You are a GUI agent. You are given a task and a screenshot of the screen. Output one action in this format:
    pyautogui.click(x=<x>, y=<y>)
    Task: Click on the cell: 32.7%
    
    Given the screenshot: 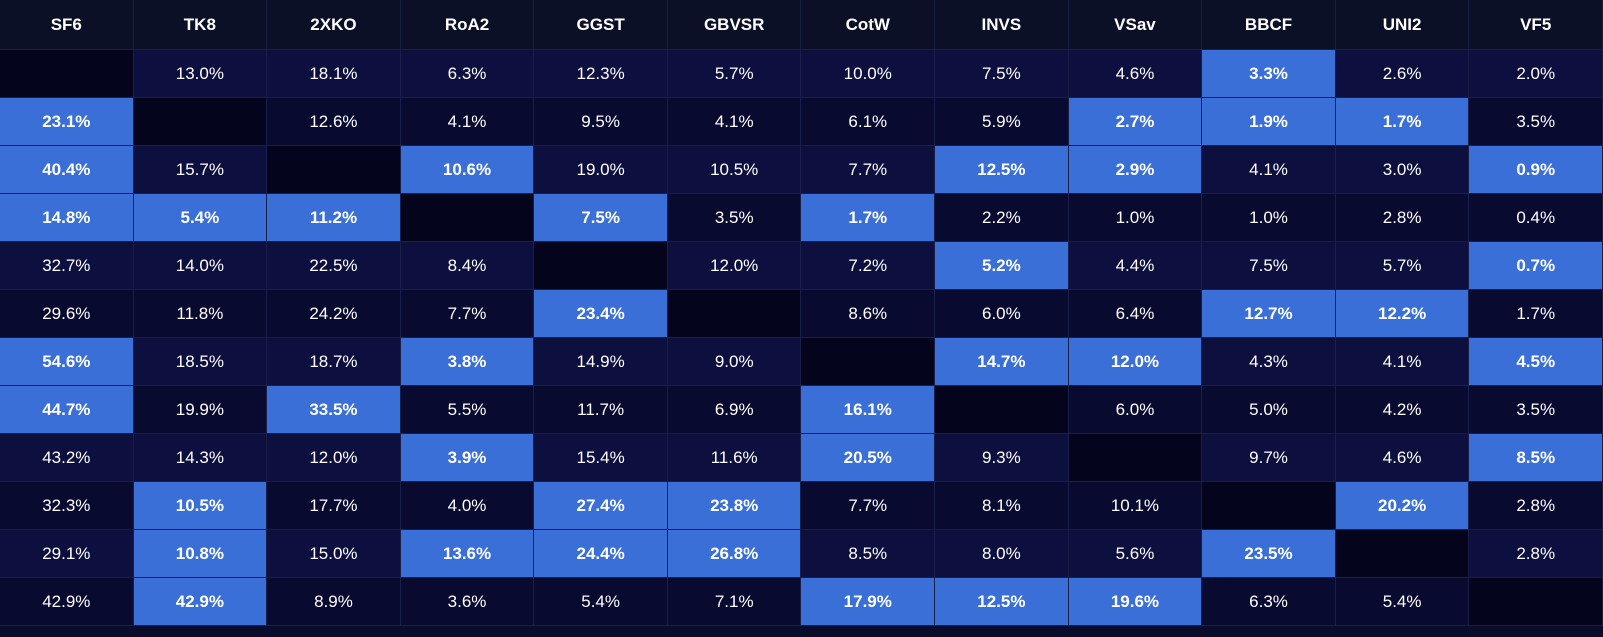 What is the action you would take?
    pyautogui.click(x=67, y=266)
    